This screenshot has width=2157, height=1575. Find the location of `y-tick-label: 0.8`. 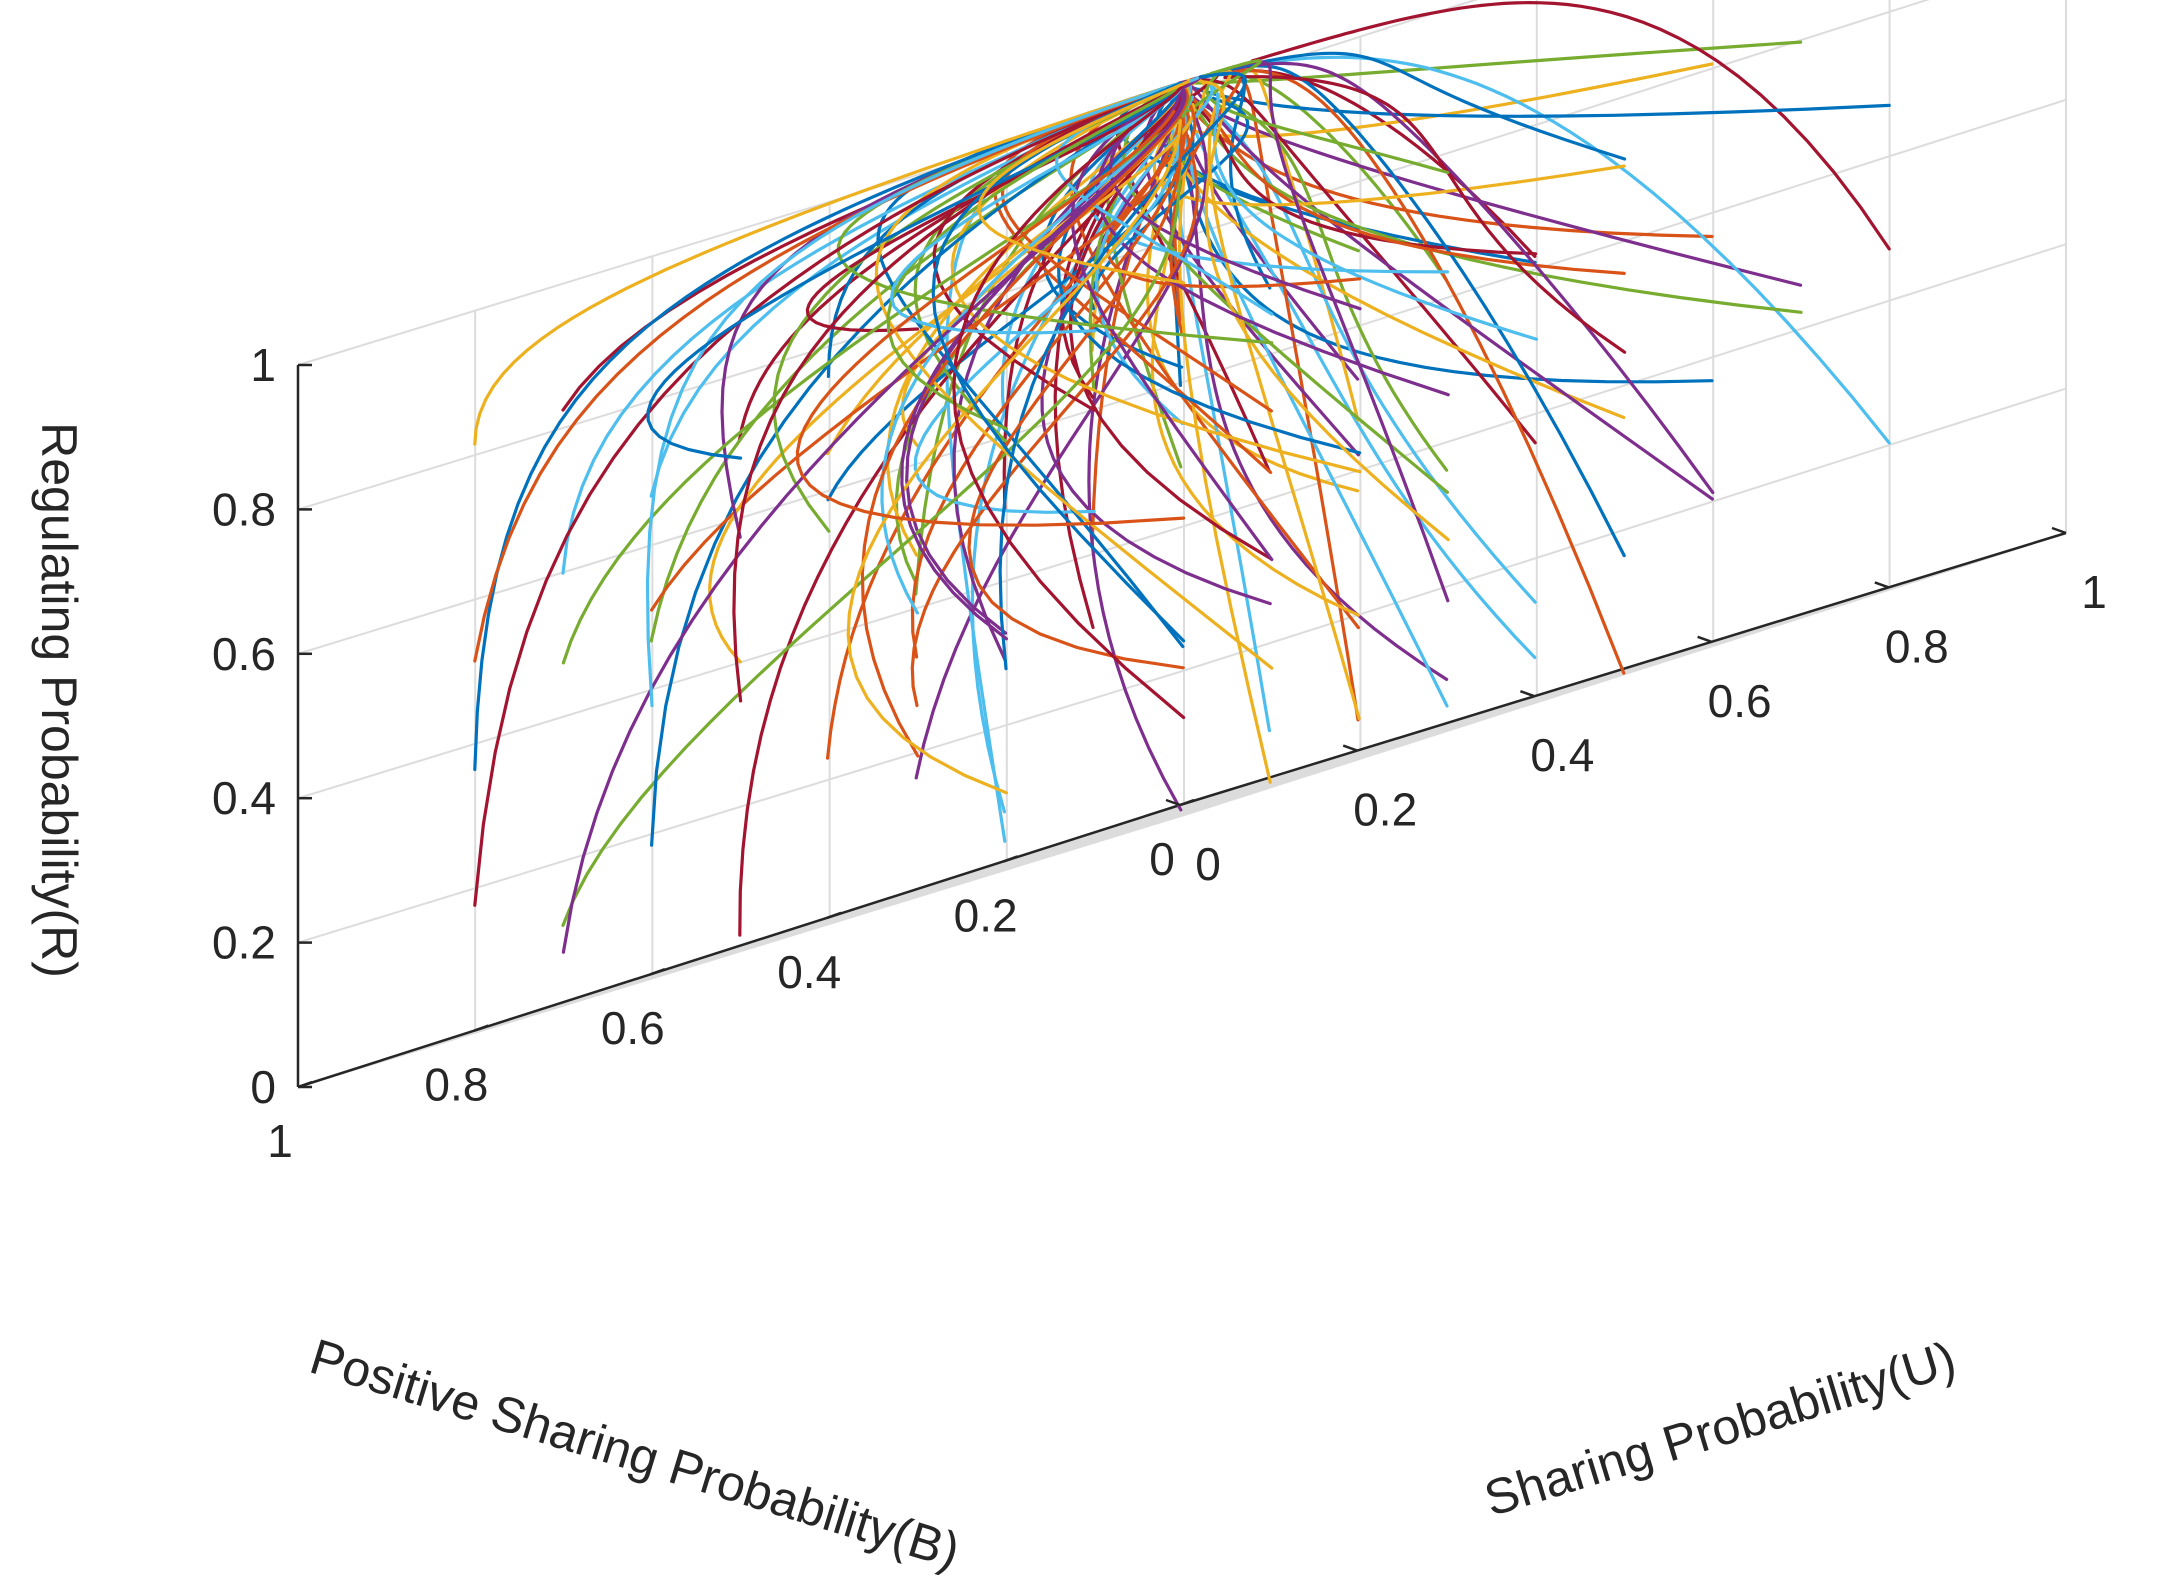

y-tick-label: 0.8 is located at coordinates (1917, 646).